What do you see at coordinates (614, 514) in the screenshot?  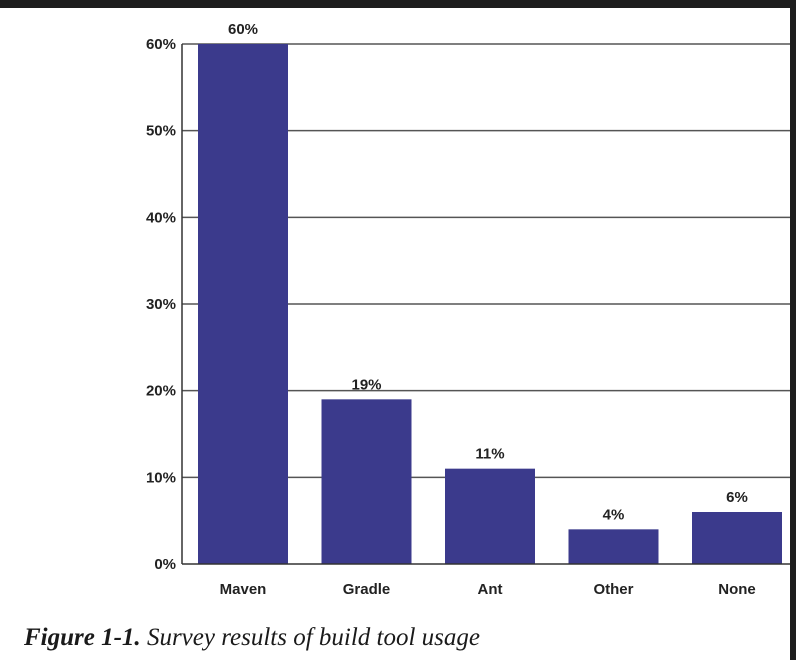 I see `value-label: 4%` at bounding box center [614, 514].